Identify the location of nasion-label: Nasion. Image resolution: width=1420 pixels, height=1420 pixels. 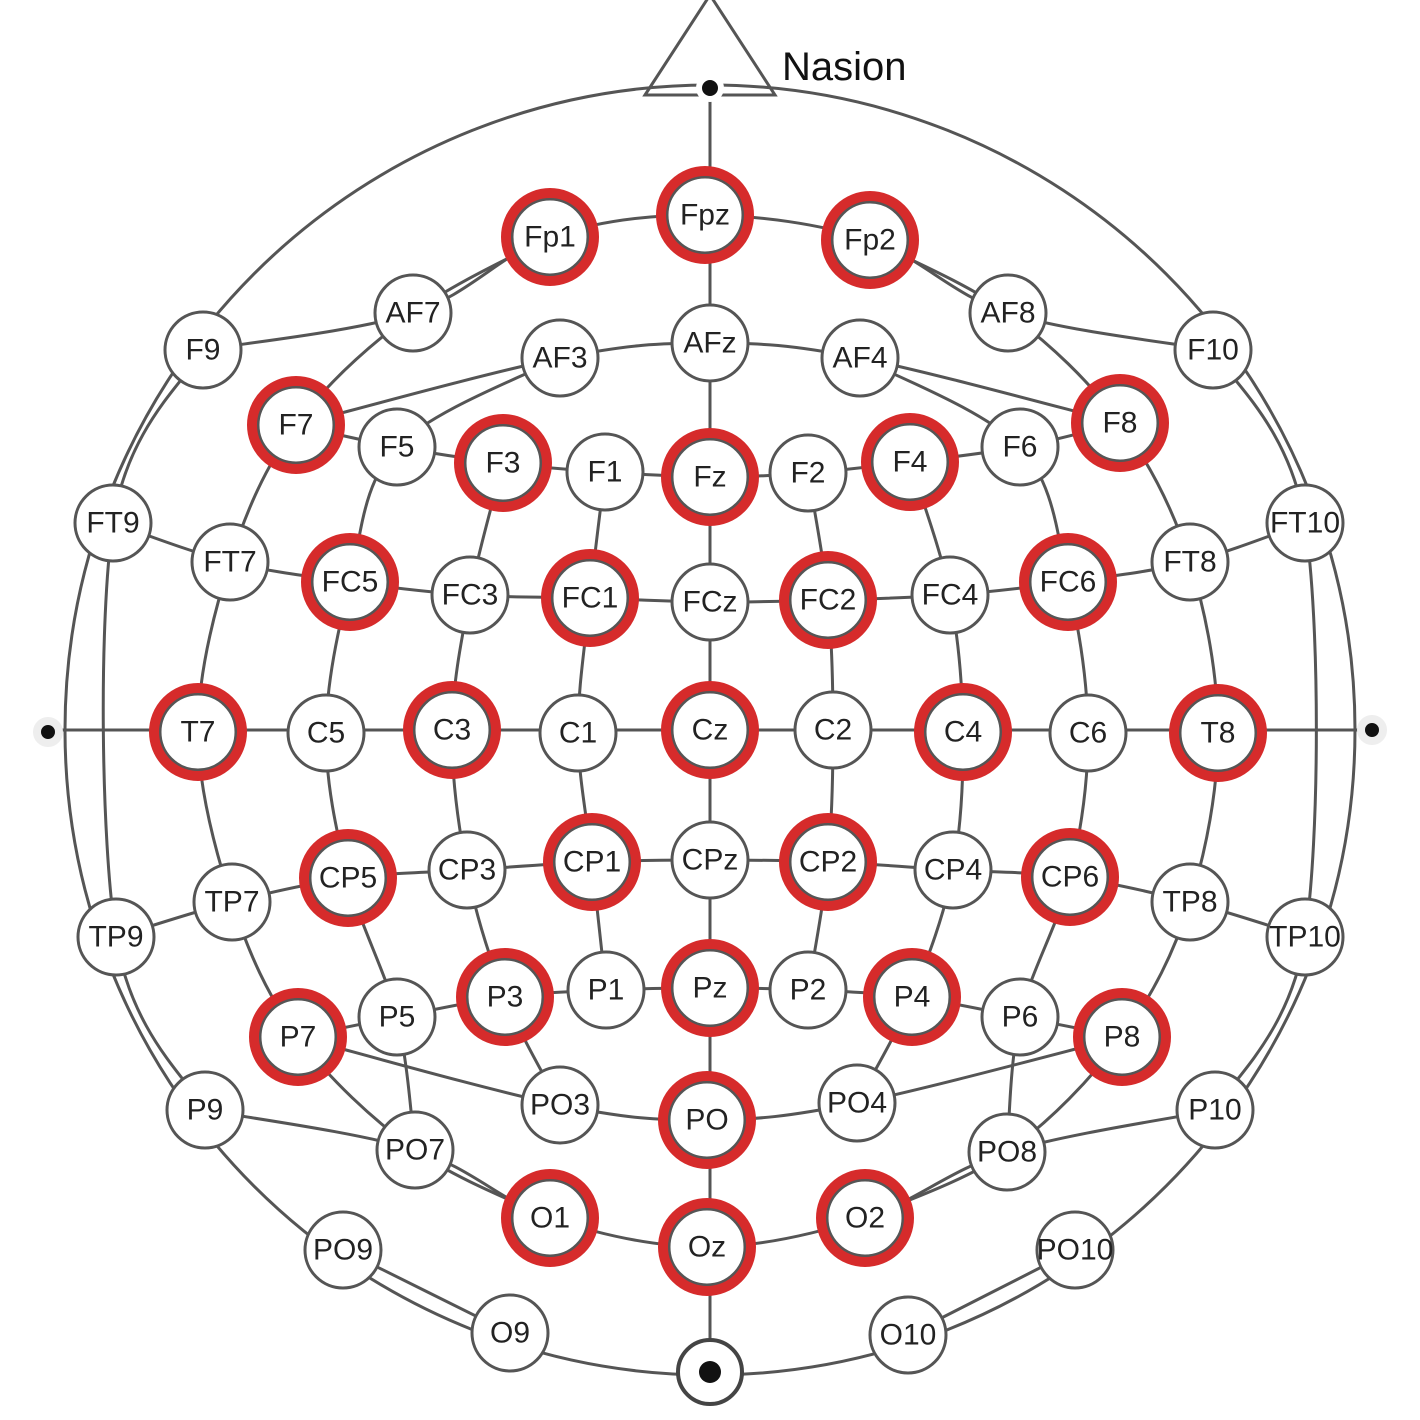
(844, 67).